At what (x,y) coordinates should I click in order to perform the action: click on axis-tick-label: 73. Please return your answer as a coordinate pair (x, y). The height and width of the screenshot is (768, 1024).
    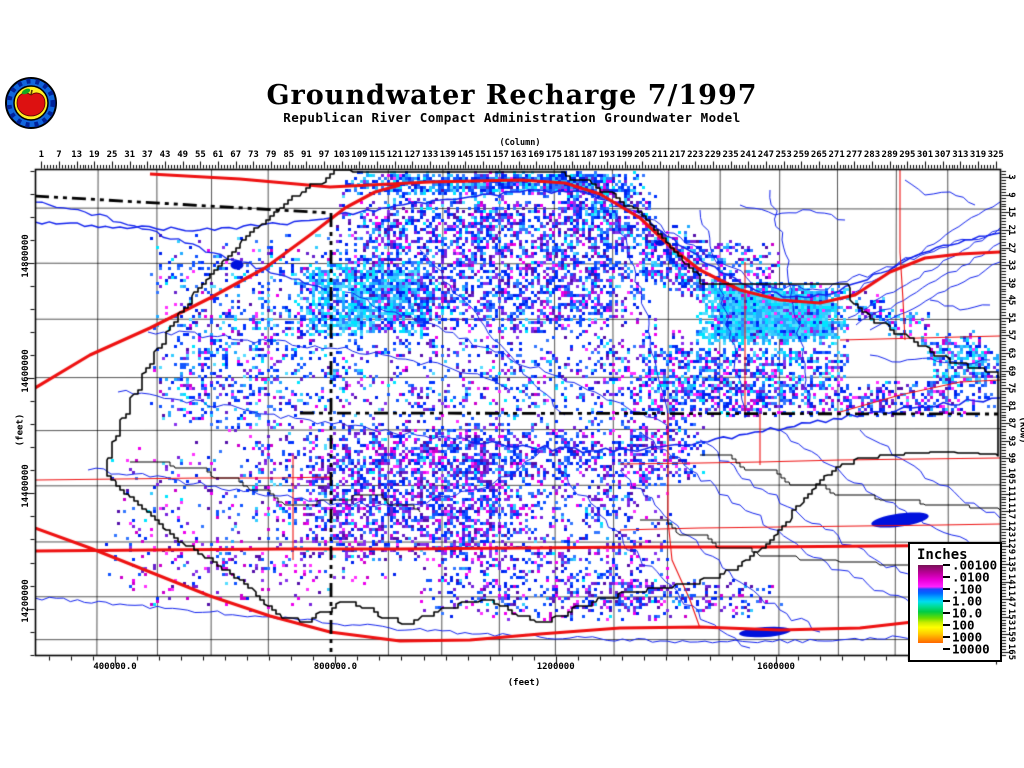
    Looking at the image, I should click on (253, 155).